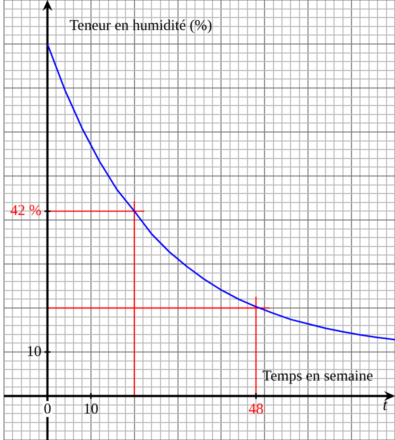  What do you see at coordinates (256, 409) in the screenshot?
I see `x-tick-label: 48` at bounding box center [256, 409].